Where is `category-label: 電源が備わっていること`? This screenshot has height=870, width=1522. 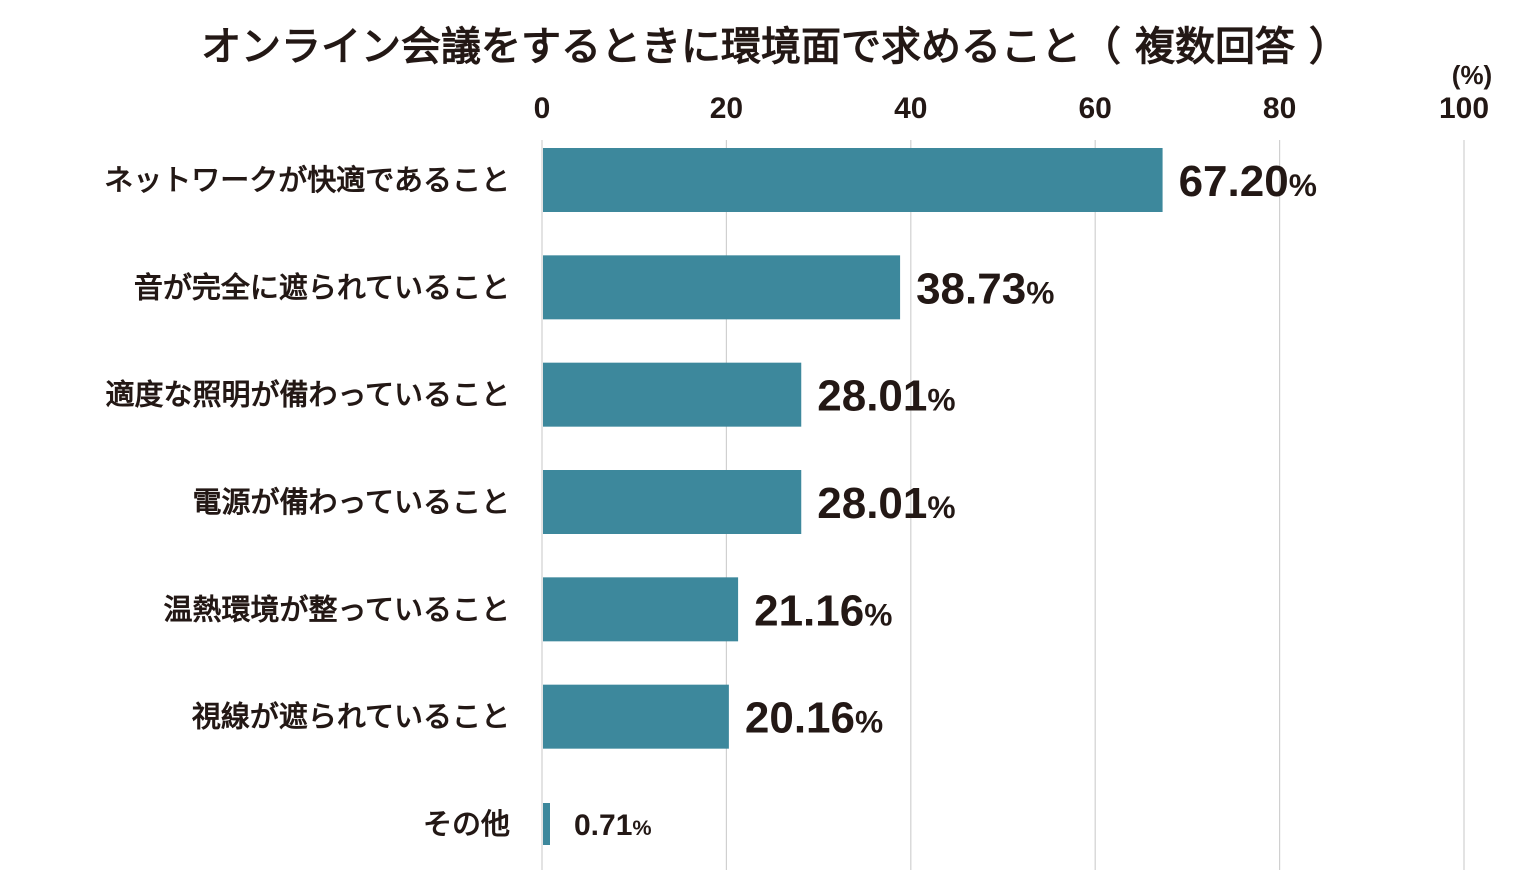
category-label: 電源が備わっていること is located at coordinates (351, 502).